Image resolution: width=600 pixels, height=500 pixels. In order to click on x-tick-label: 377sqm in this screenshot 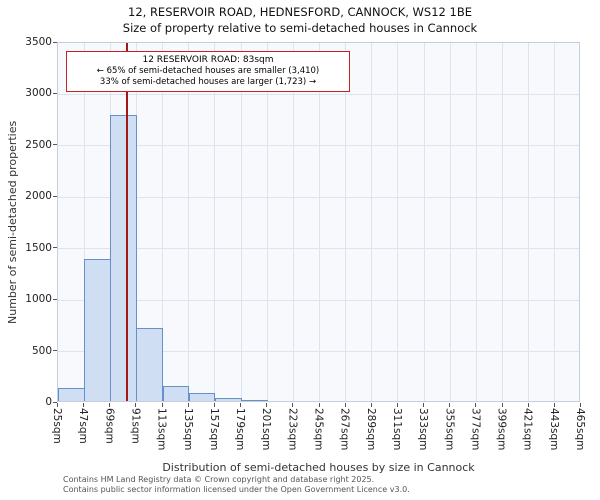, I will do `click(475, 429)`.